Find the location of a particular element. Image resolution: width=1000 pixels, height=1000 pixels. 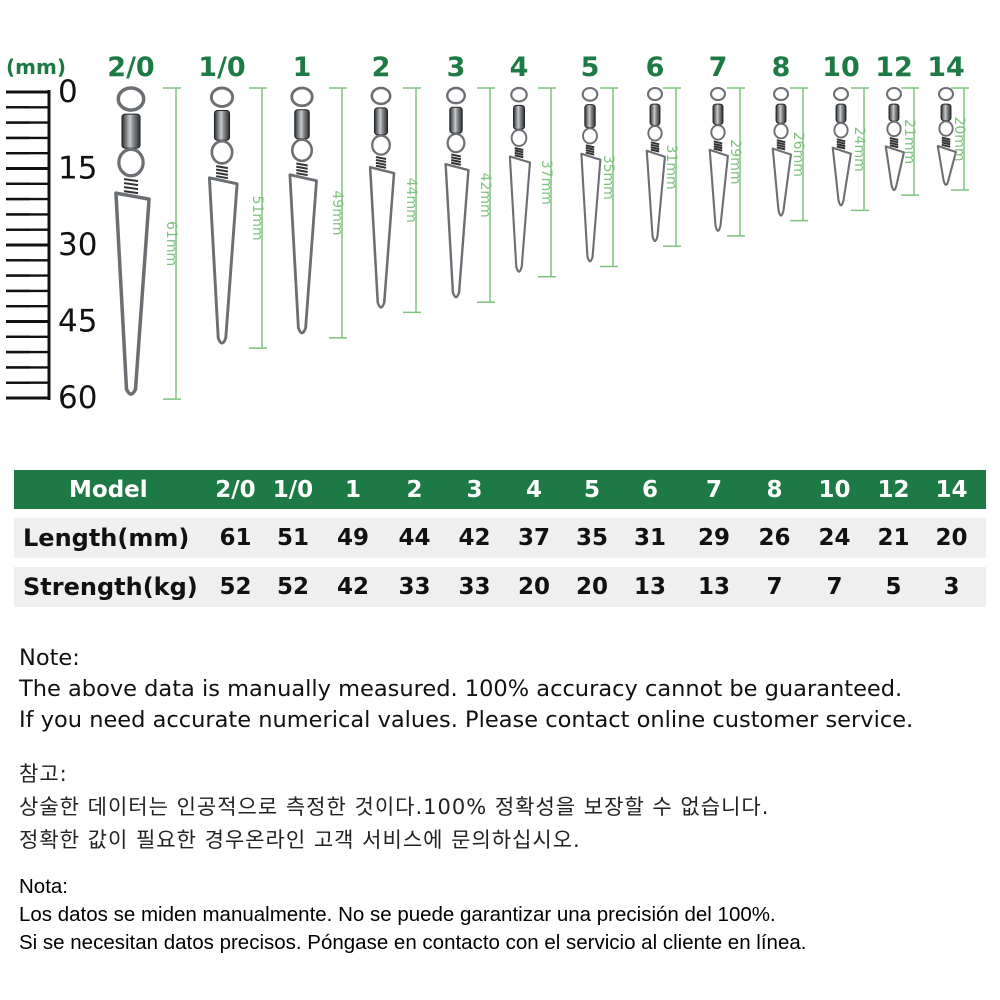

model-heading-13: 14 is located at coordinates (946, 67).